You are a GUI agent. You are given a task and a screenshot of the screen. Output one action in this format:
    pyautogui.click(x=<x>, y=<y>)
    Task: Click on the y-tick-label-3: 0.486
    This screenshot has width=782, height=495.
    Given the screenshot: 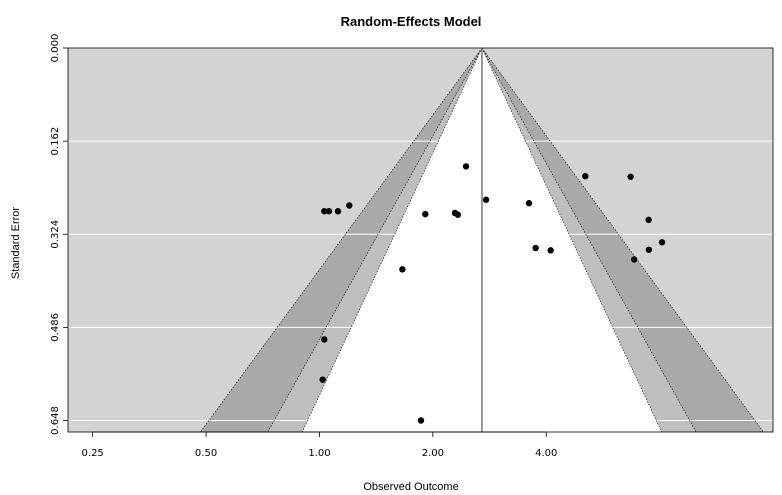 What is the action you would take?
    pyautogui.click(x=55, y=327)
    